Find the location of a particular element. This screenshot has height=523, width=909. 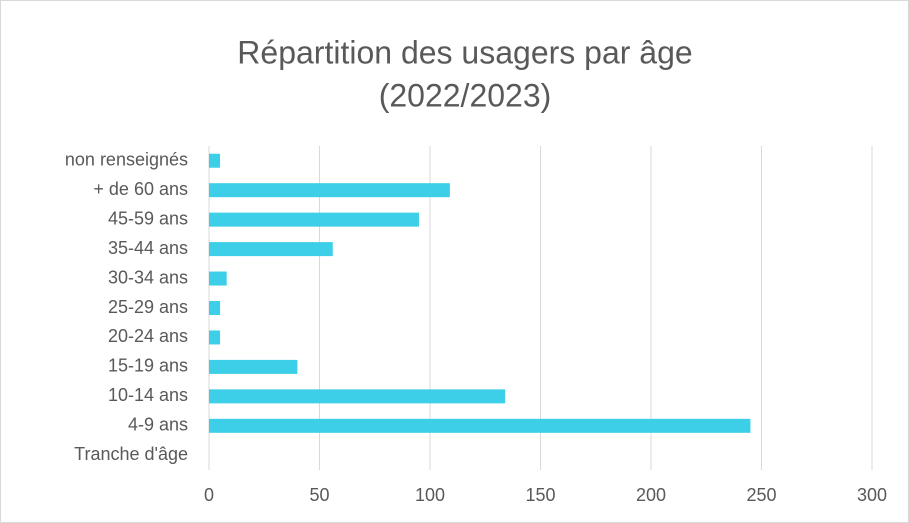

y-tick-label: + de 60 ans is located at coordinates (140, 189).